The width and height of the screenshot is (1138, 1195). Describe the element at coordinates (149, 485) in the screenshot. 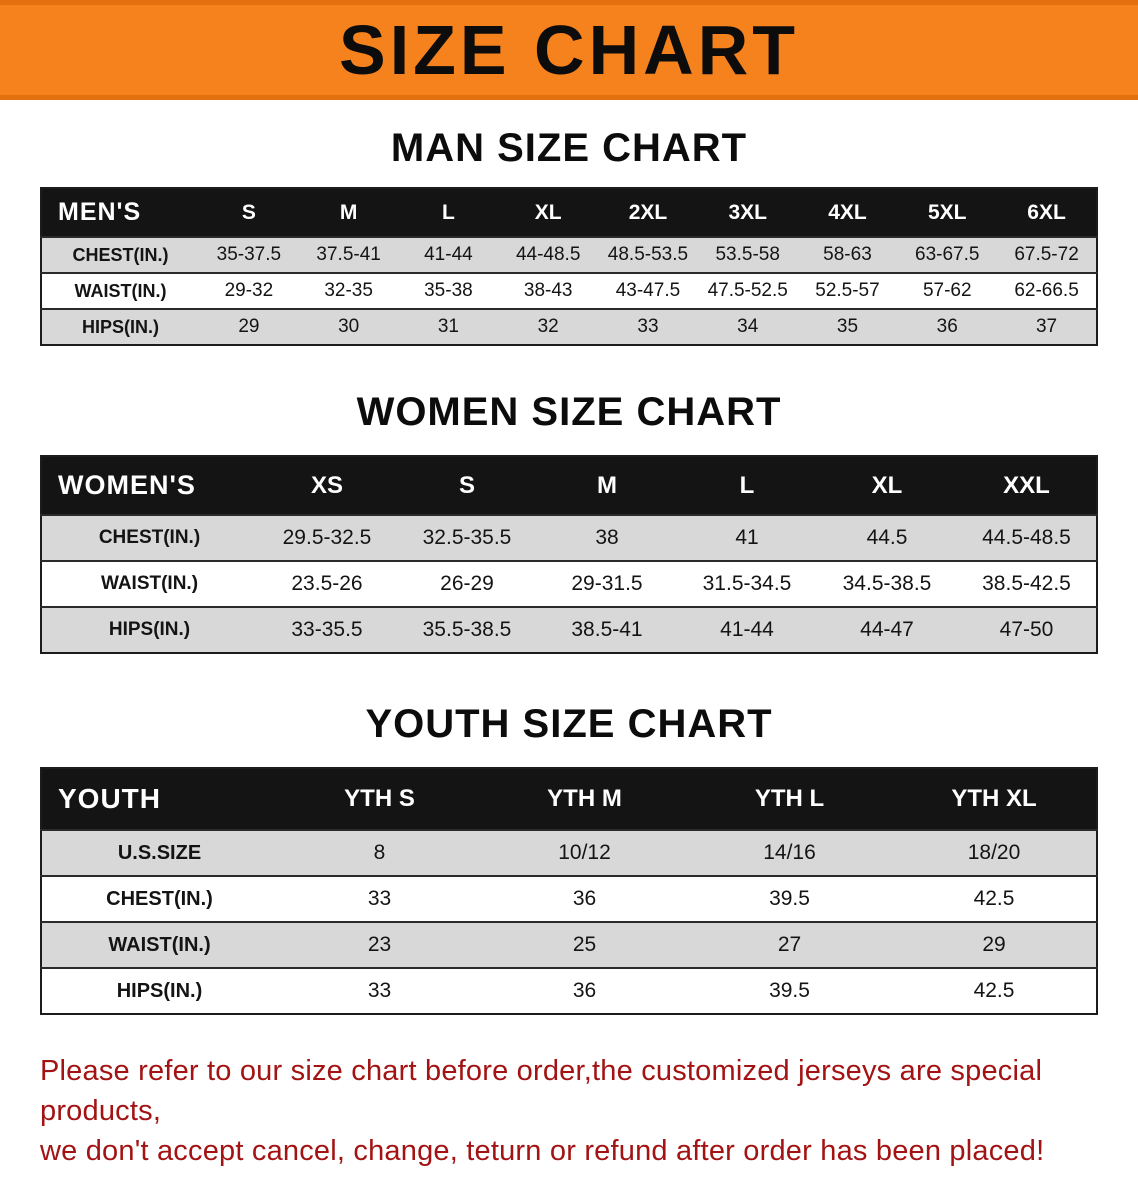

I see `women-corner-label: WOMEN'S` at that location.